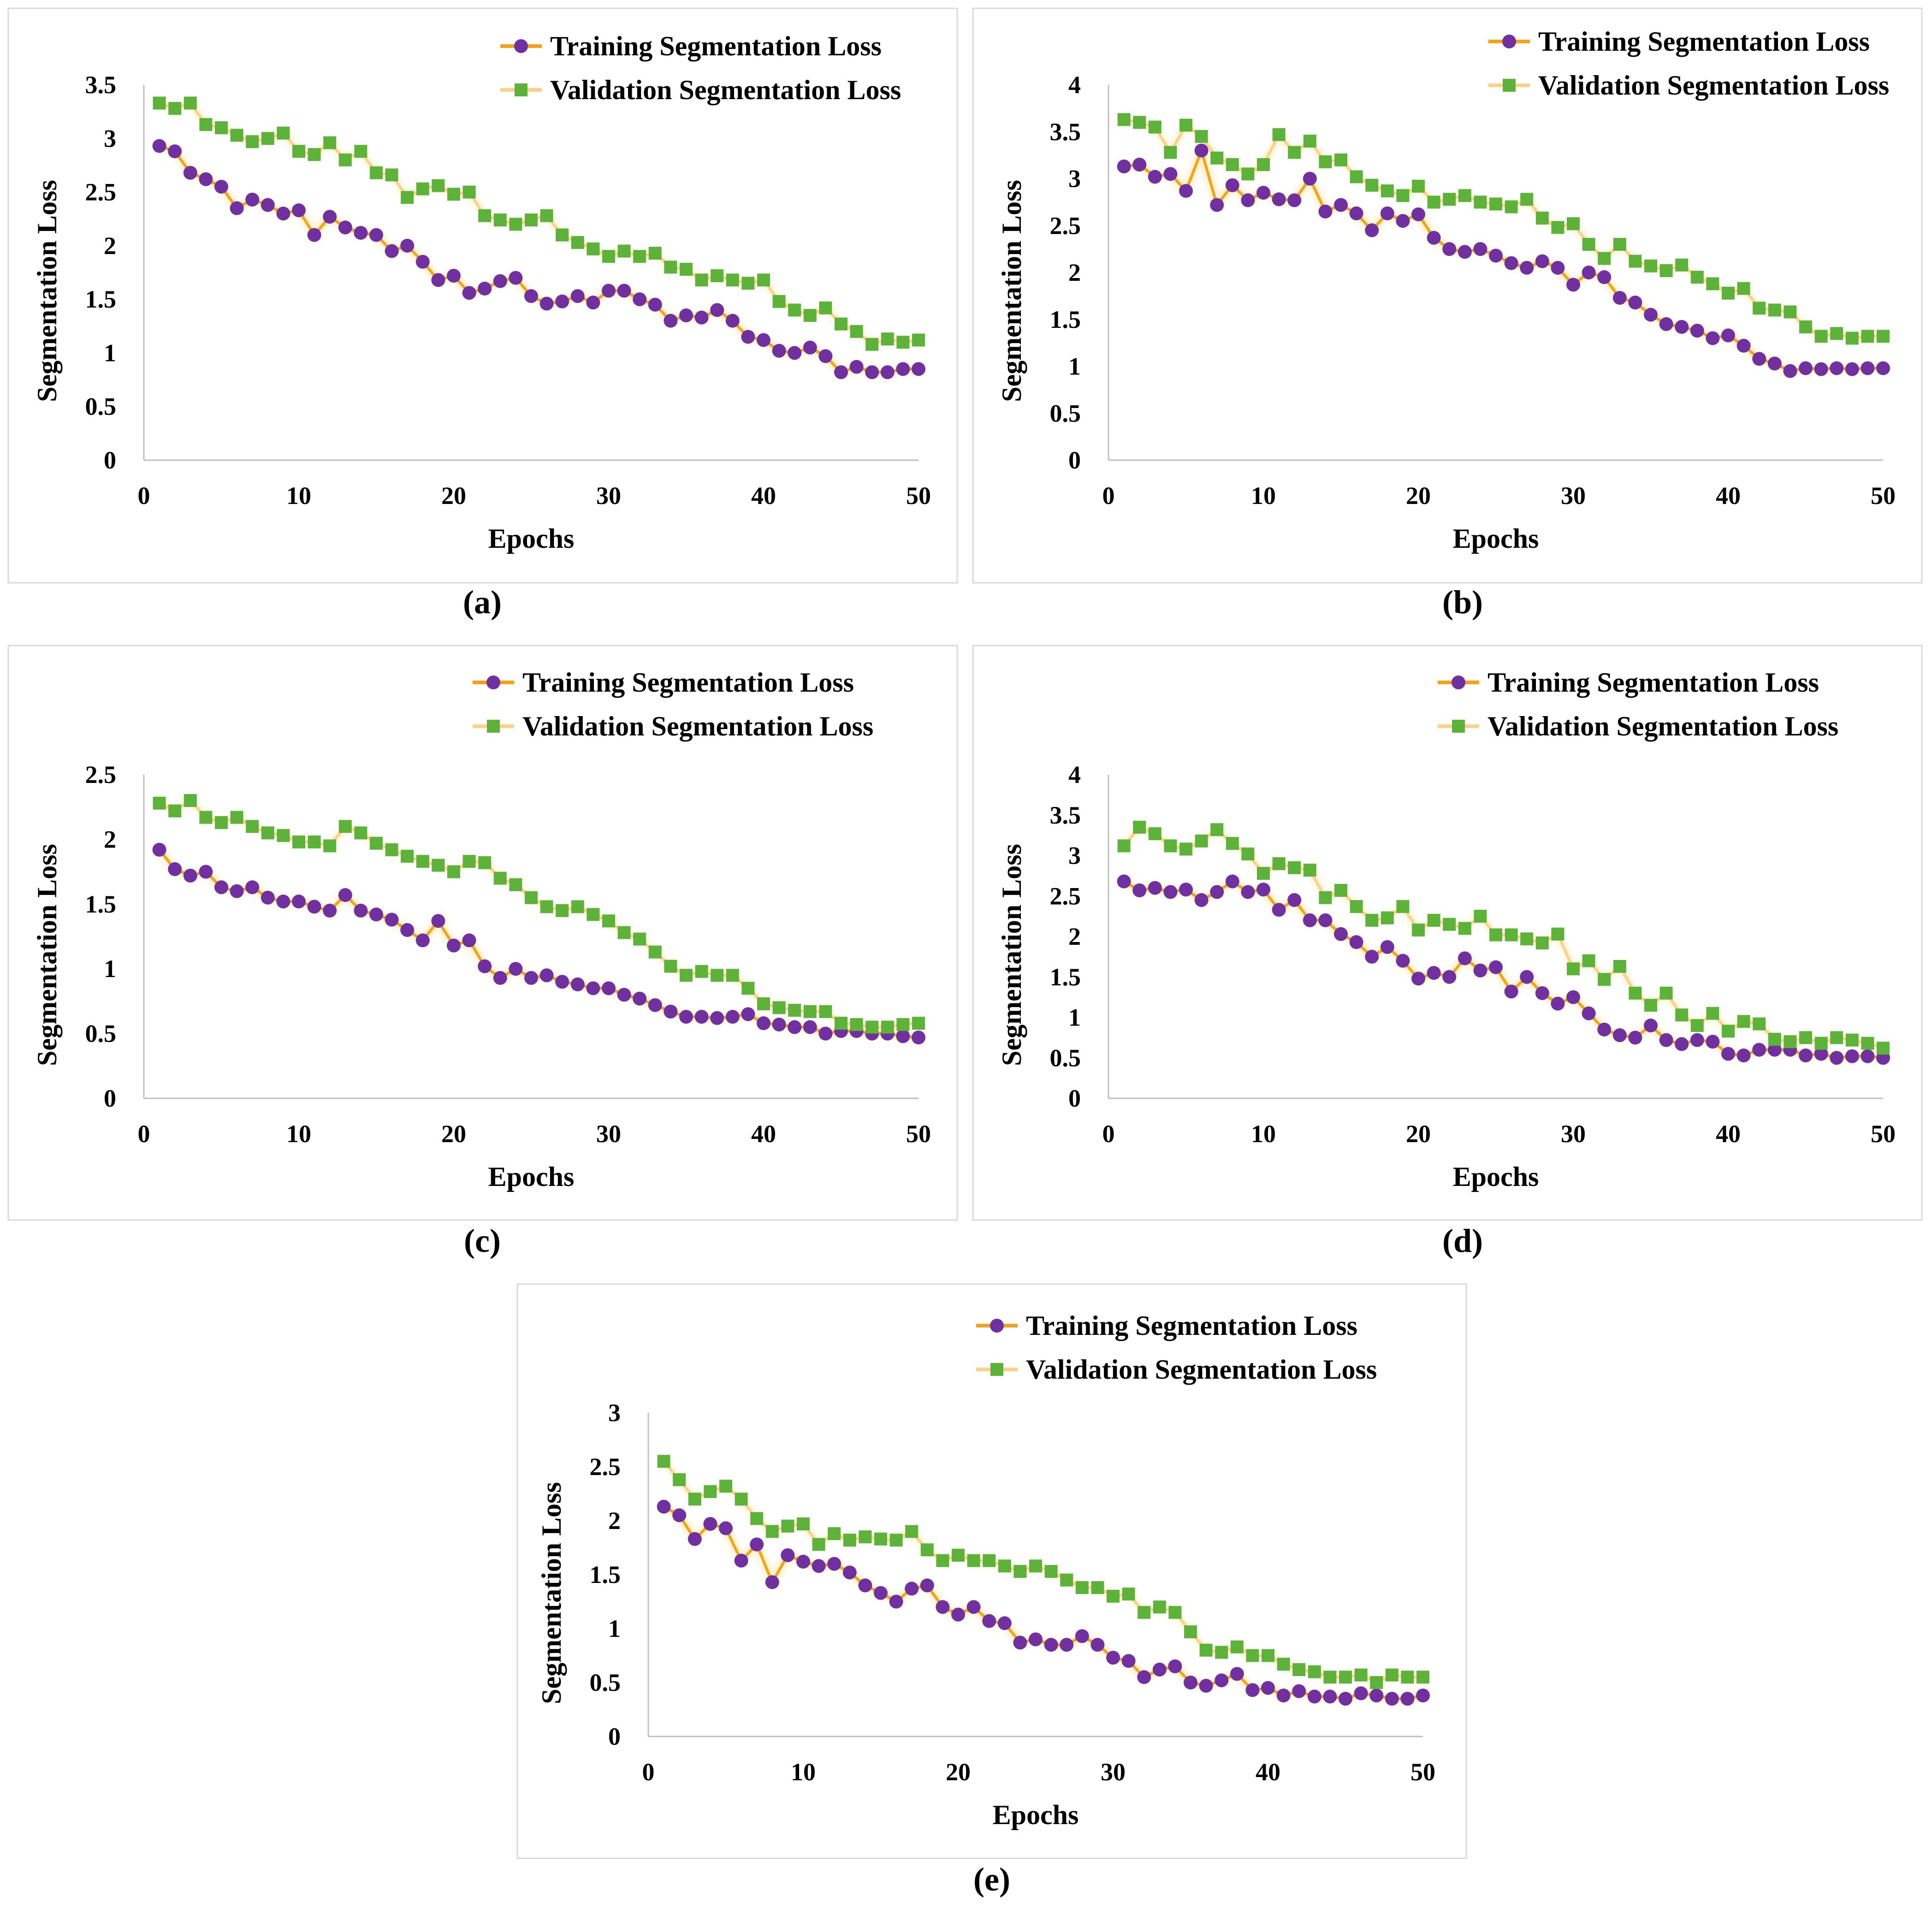 Image resolution: width=1932 pixels, height=1914 pixels. I want to click on x-tick-label: 0, so click(144, 496).